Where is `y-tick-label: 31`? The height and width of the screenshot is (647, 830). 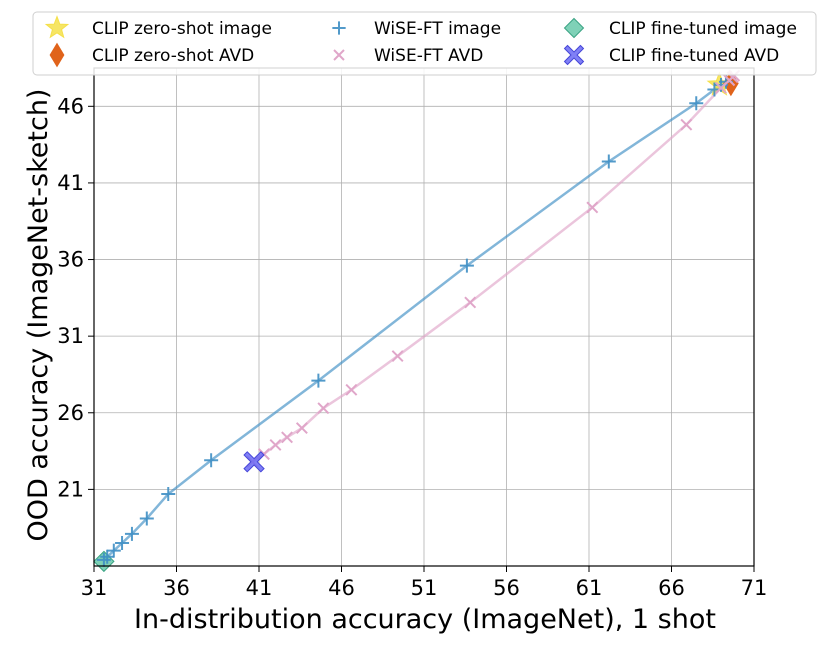
y-tick-label: 31 is located at coordinates (70, 336).